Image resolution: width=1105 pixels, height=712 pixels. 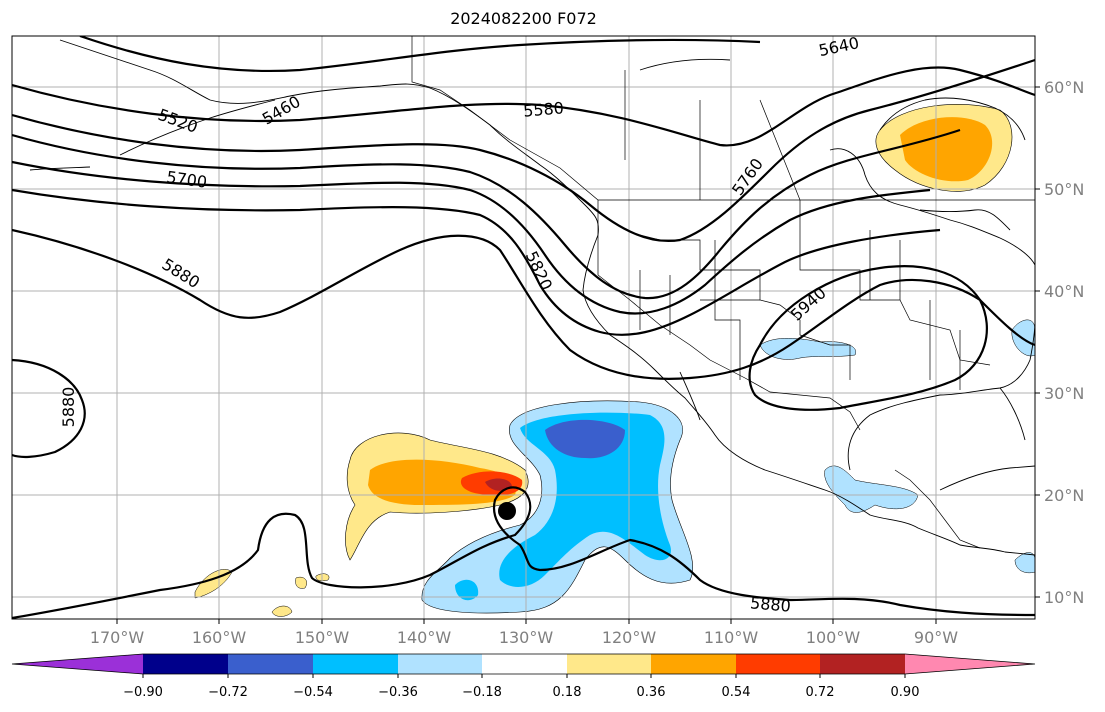 What do you see at coordinates (731, 637) in the screenshot?
I see `lon-label: 110°W` at bounding box center [731, 637].